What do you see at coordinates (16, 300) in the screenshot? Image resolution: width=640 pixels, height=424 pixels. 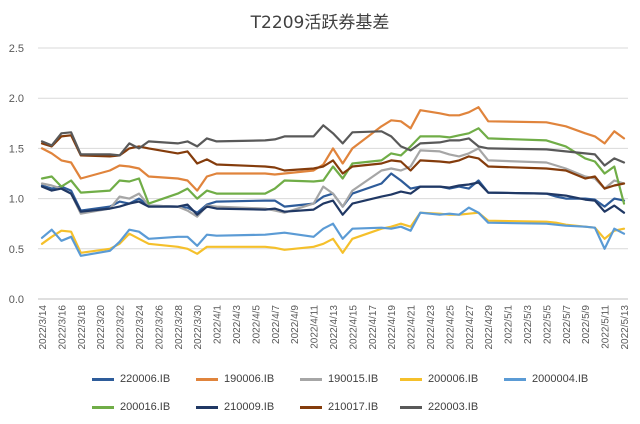 I see `y-tick-label: 0.0` at bounding box center [16, 300].